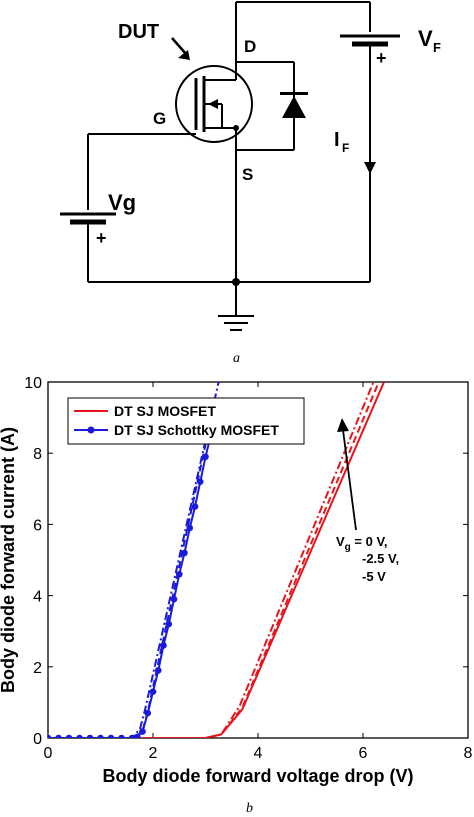 Image resolution: width=474 pixels, height=817 pixels. Describe the element at coordinates (468, 753) in the screenshot. I see `x-tick-label: 8` at that location.